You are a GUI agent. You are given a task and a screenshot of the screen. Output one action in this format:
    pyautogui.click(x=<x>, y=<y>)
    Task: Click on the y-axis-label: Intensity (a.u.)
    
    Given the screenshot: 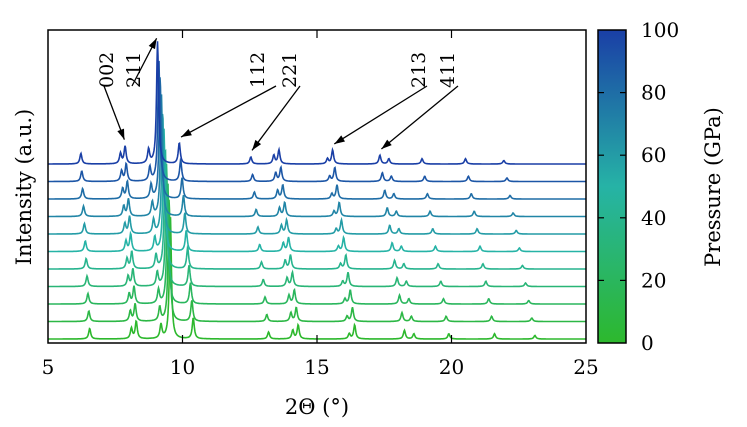 What is the action you would take?
    pyautogui.click(x=24, y=187)
    